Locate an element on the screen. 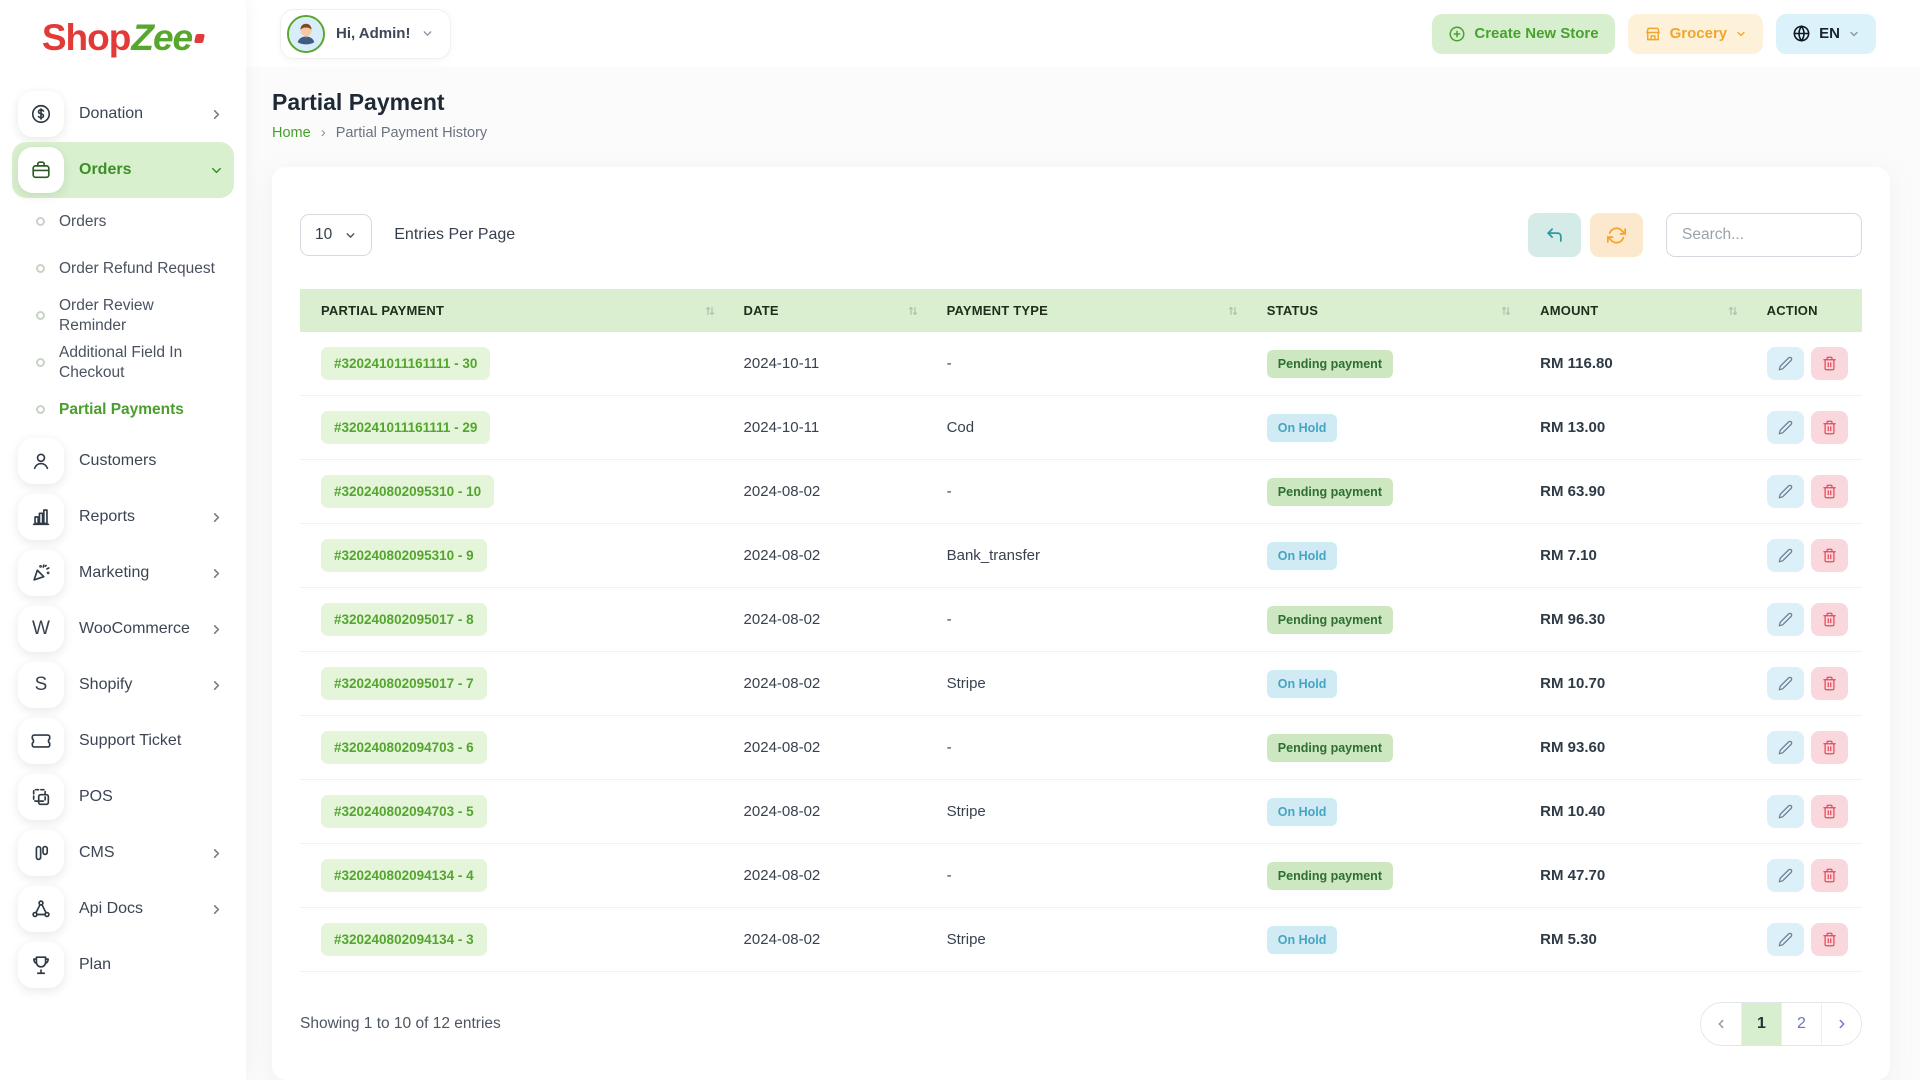  woocommerce-icon: W is located at coordinates (41, 629).